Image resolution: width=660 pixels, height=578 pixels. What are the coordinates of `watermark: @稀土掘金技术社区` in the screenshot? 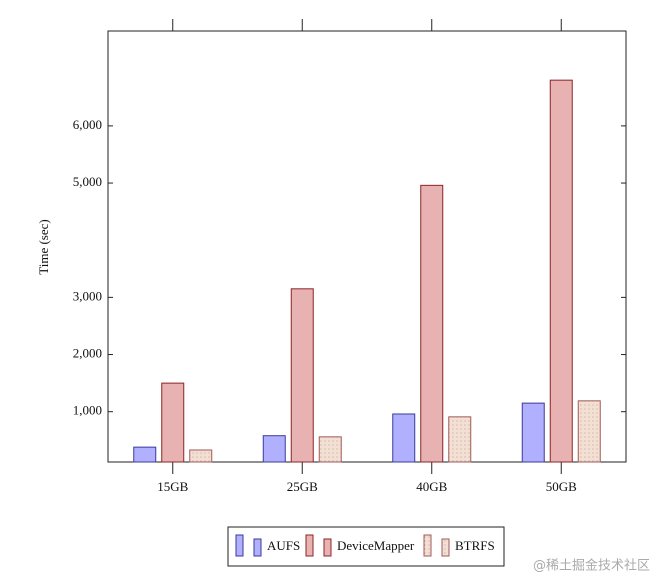 It's located at (591, 566).